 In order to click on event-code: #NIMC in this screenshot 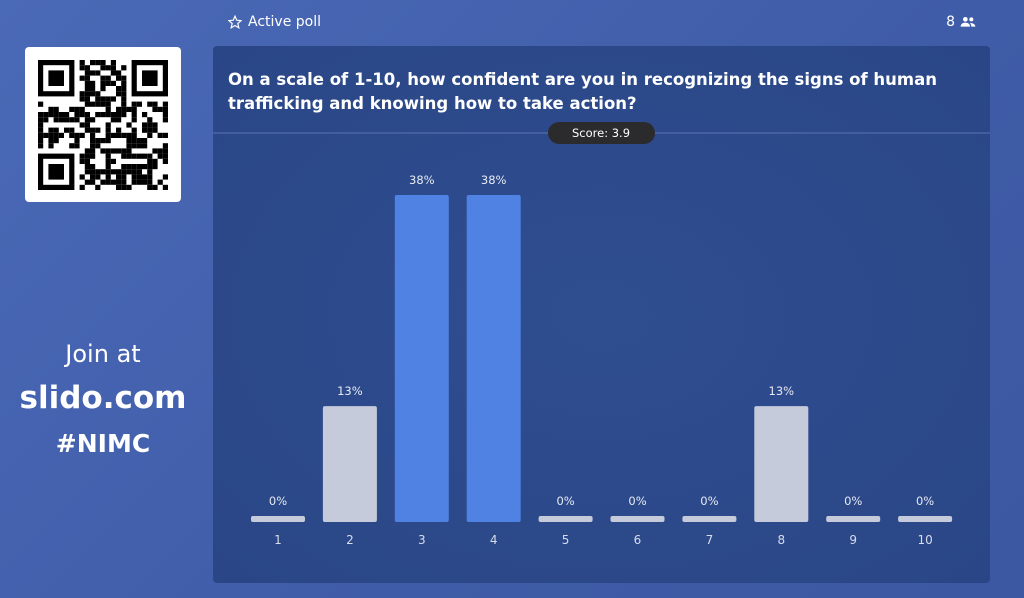, I will do `click(103, 443)`.